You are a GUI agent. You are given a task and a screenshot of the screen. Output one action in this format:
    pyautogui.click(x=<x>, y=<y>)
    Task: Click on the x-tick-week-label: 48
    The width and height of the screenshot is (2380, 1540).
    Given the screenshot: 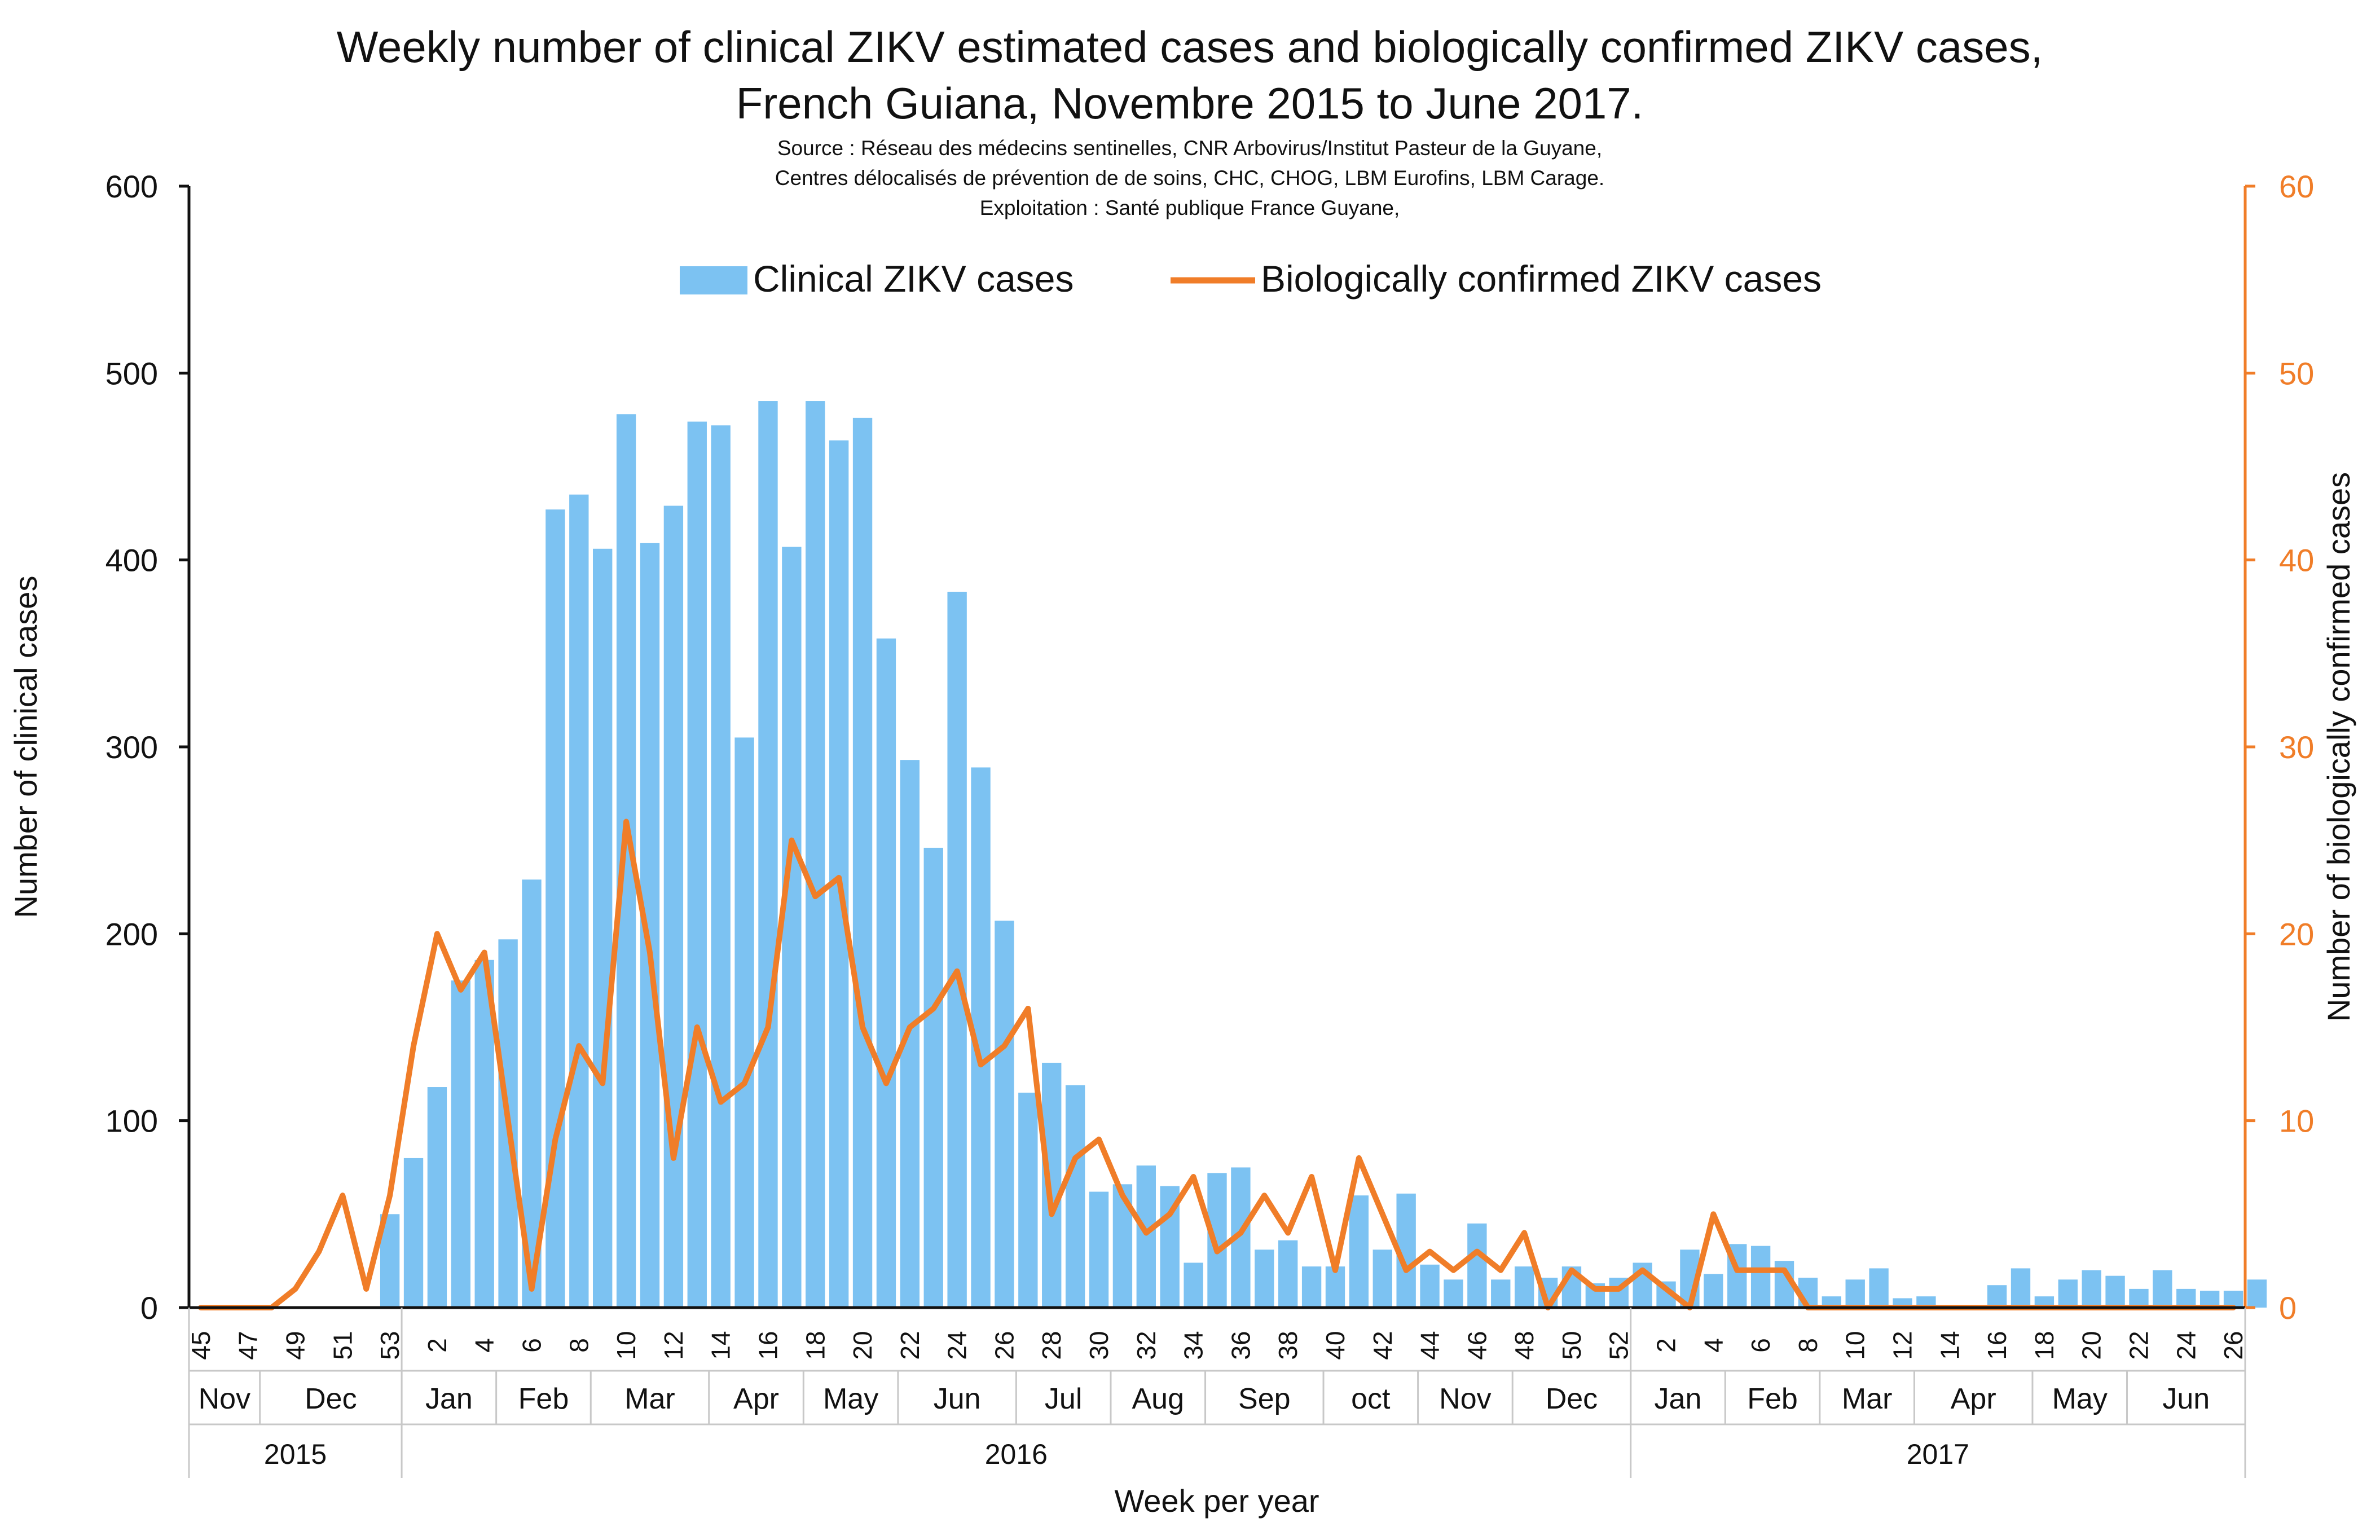 What is the action you would take?
    pyautogui.click(x=1524, y=1345)
    